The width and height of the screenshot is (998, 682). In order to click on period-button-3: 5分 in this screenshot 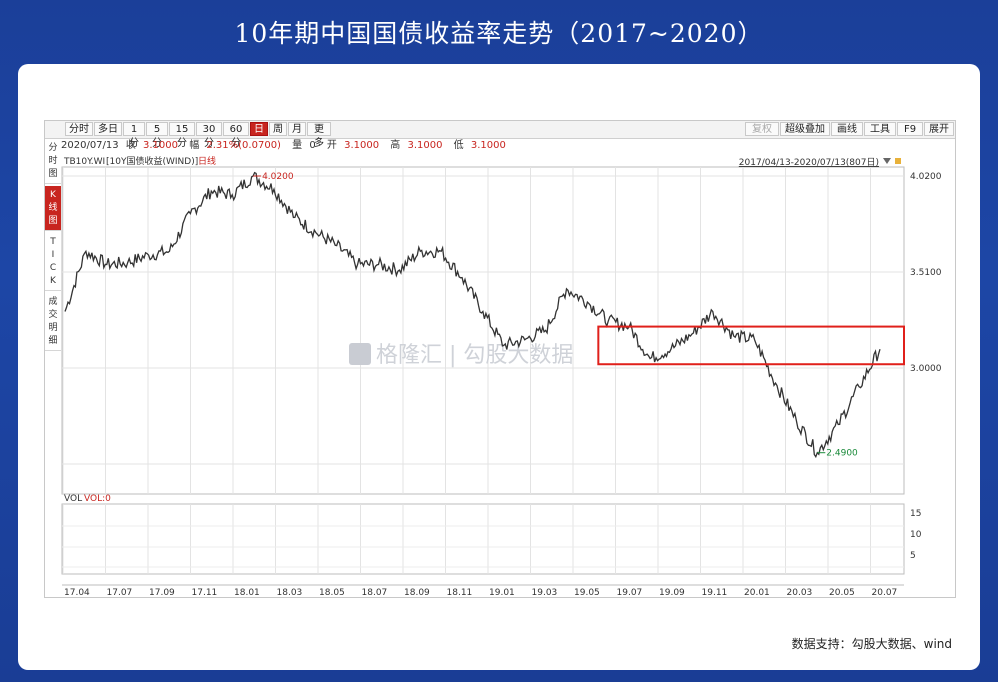, I will do `click(157, 135)`.